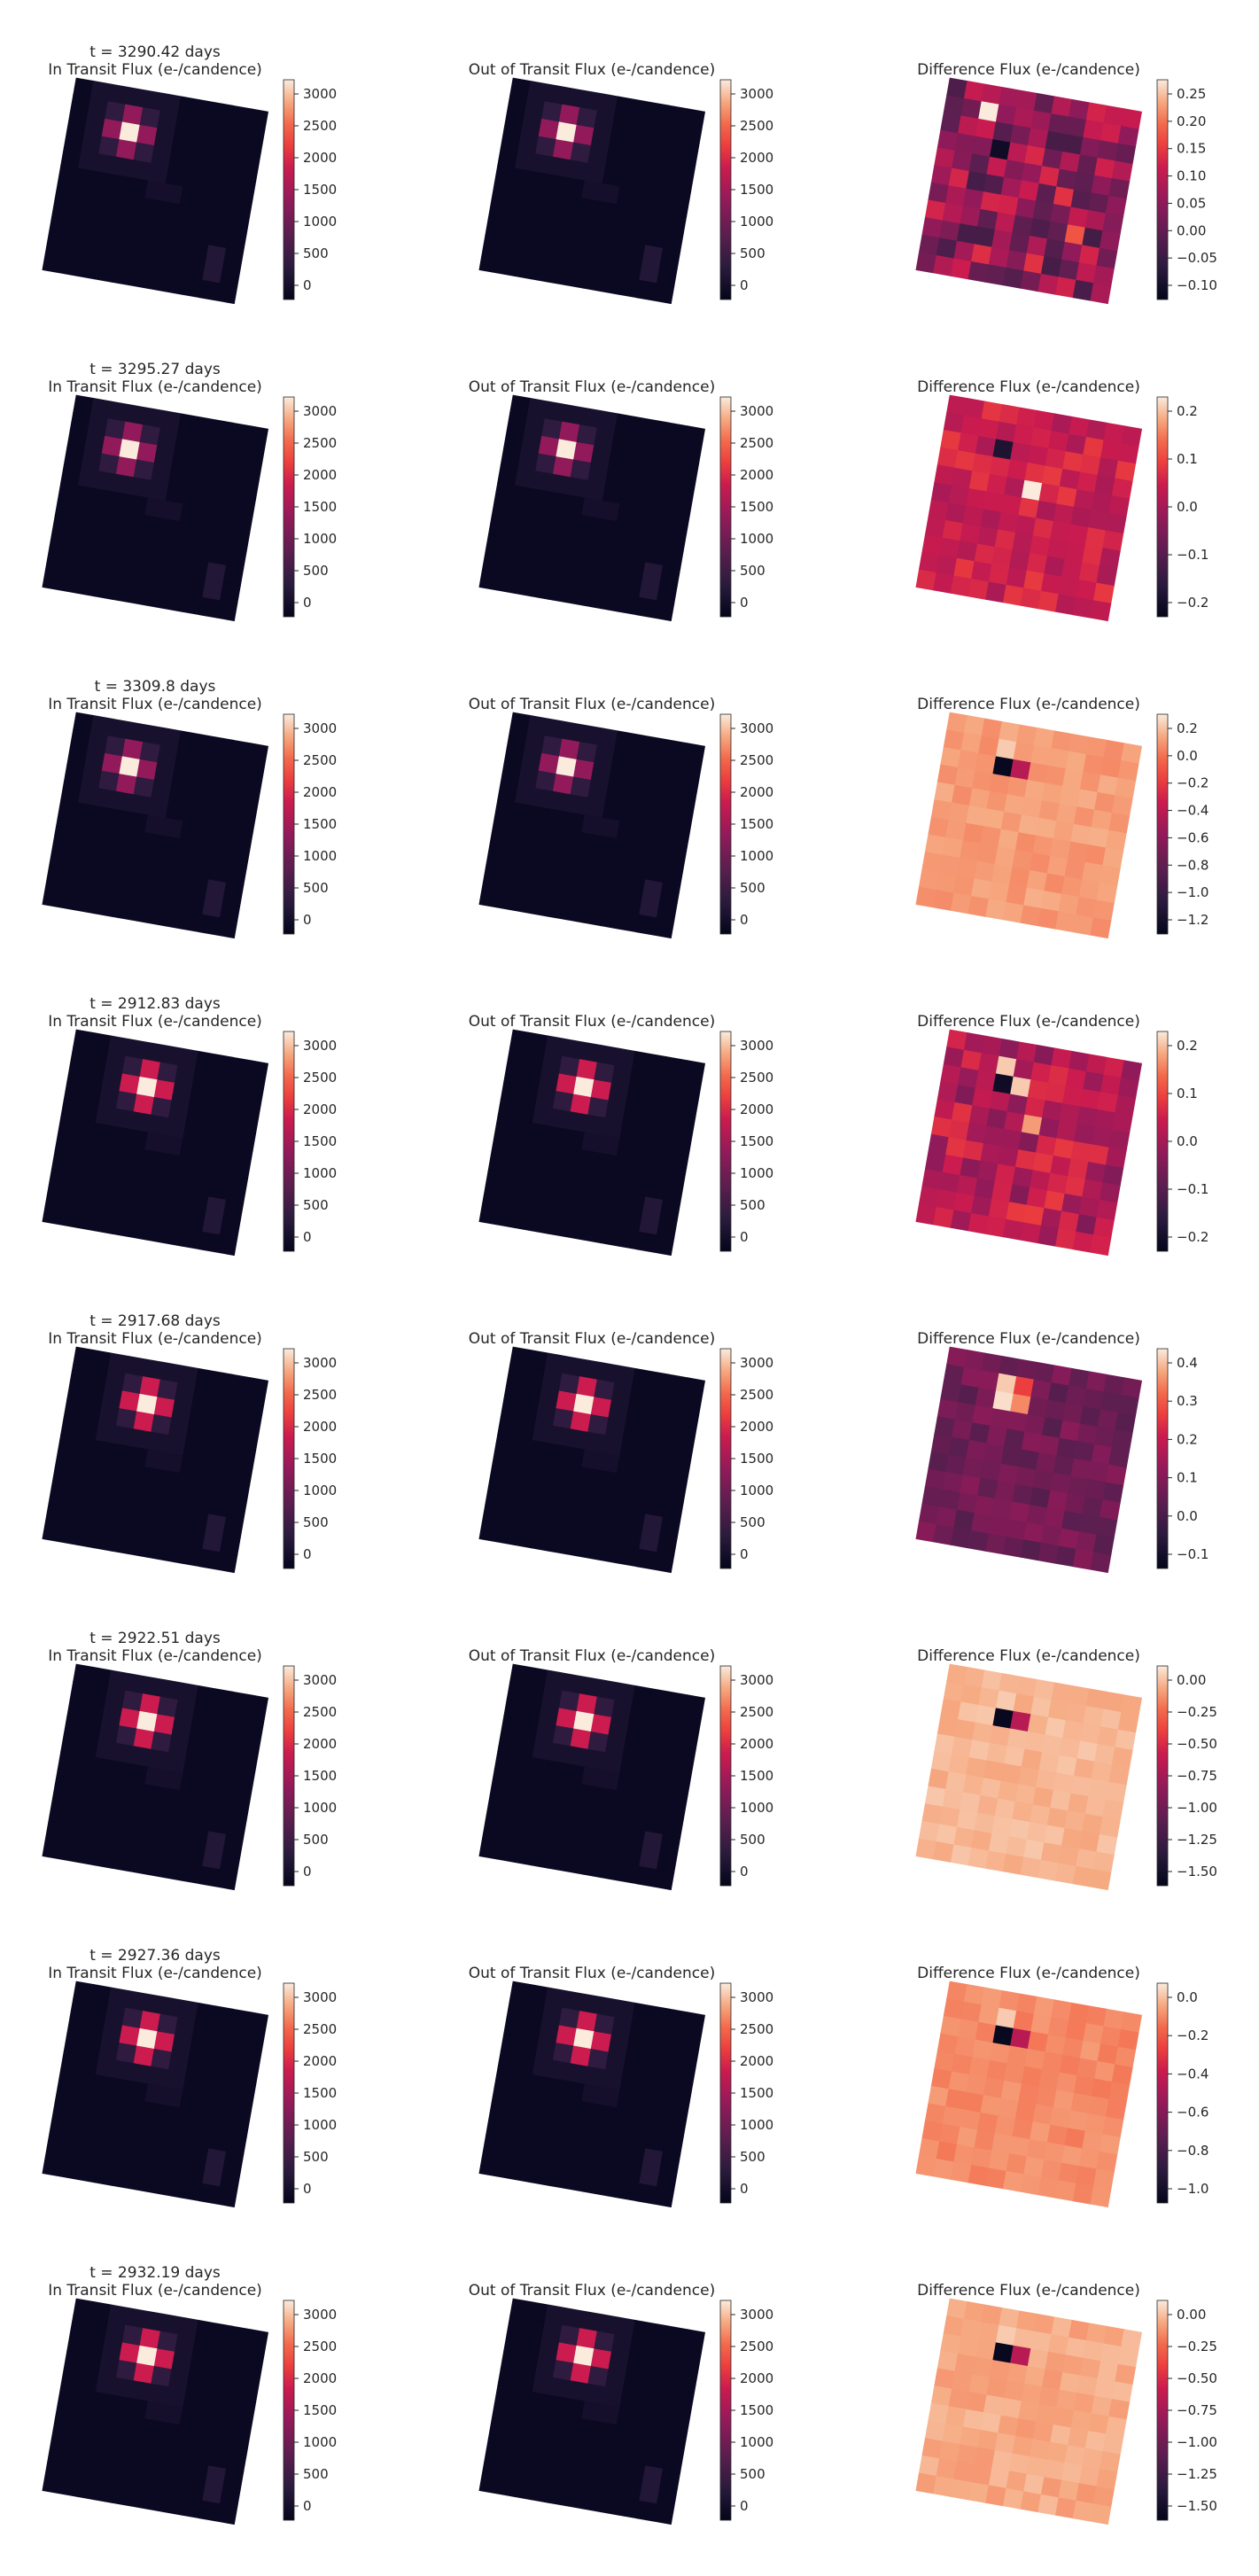 The width and height of the screenshot is (1259, 2576). Describe the element at coordinates (155, 1656) in the screenshot. I see `in-transit-title: In Transit Flux (e-/candence)` at that location.